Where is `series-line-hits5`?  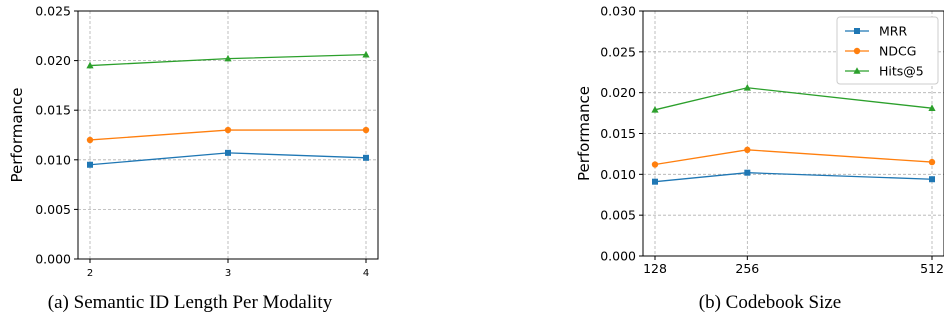
series-line-hits5 is located at coordinates (793, 99).